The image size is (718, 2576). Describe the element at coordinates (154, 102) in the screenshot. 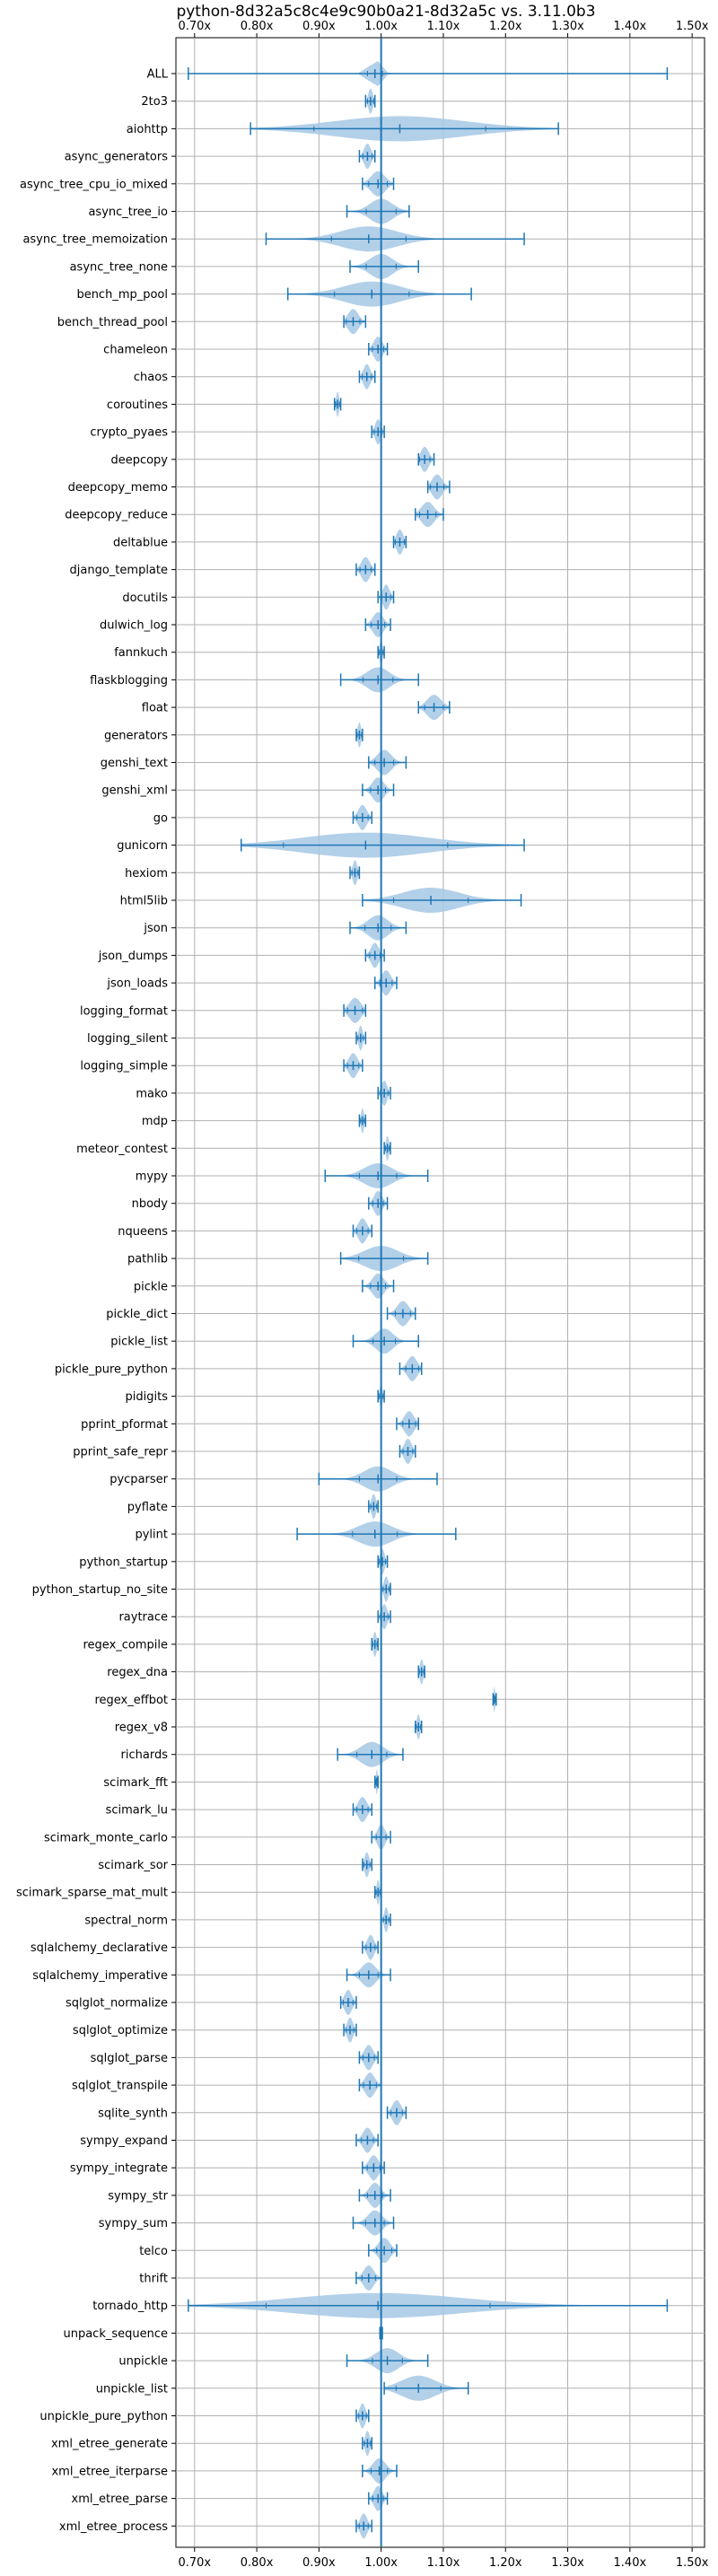

I see `category-label: 2to3` at that location.